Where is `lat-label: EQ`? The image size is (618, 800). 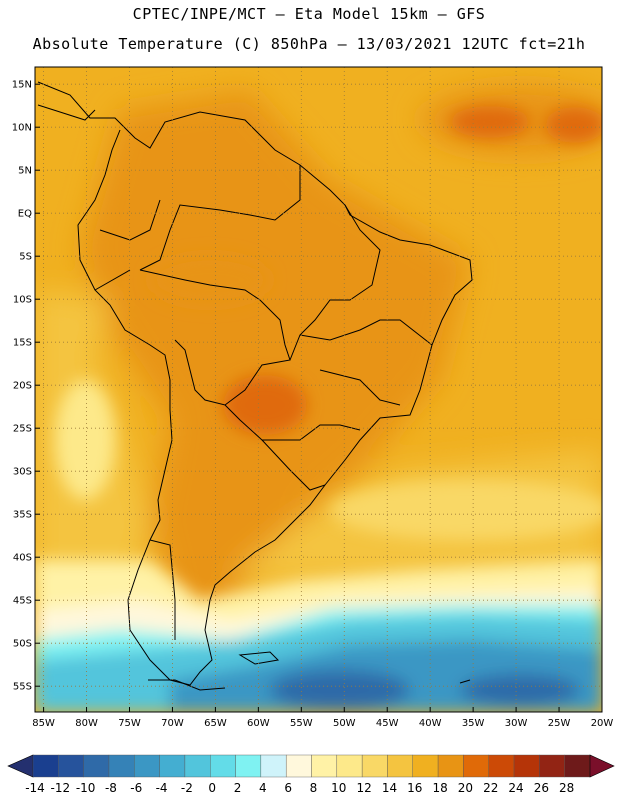
lat-label: EQ is located at coordinates (25, 214).